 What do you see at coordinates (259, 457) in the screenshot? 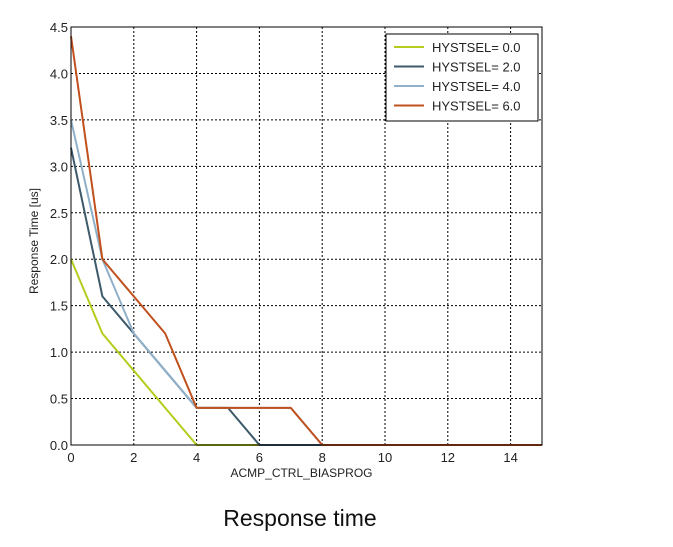
I see `x-tick-label: 6` at bounding box center [259, 457].